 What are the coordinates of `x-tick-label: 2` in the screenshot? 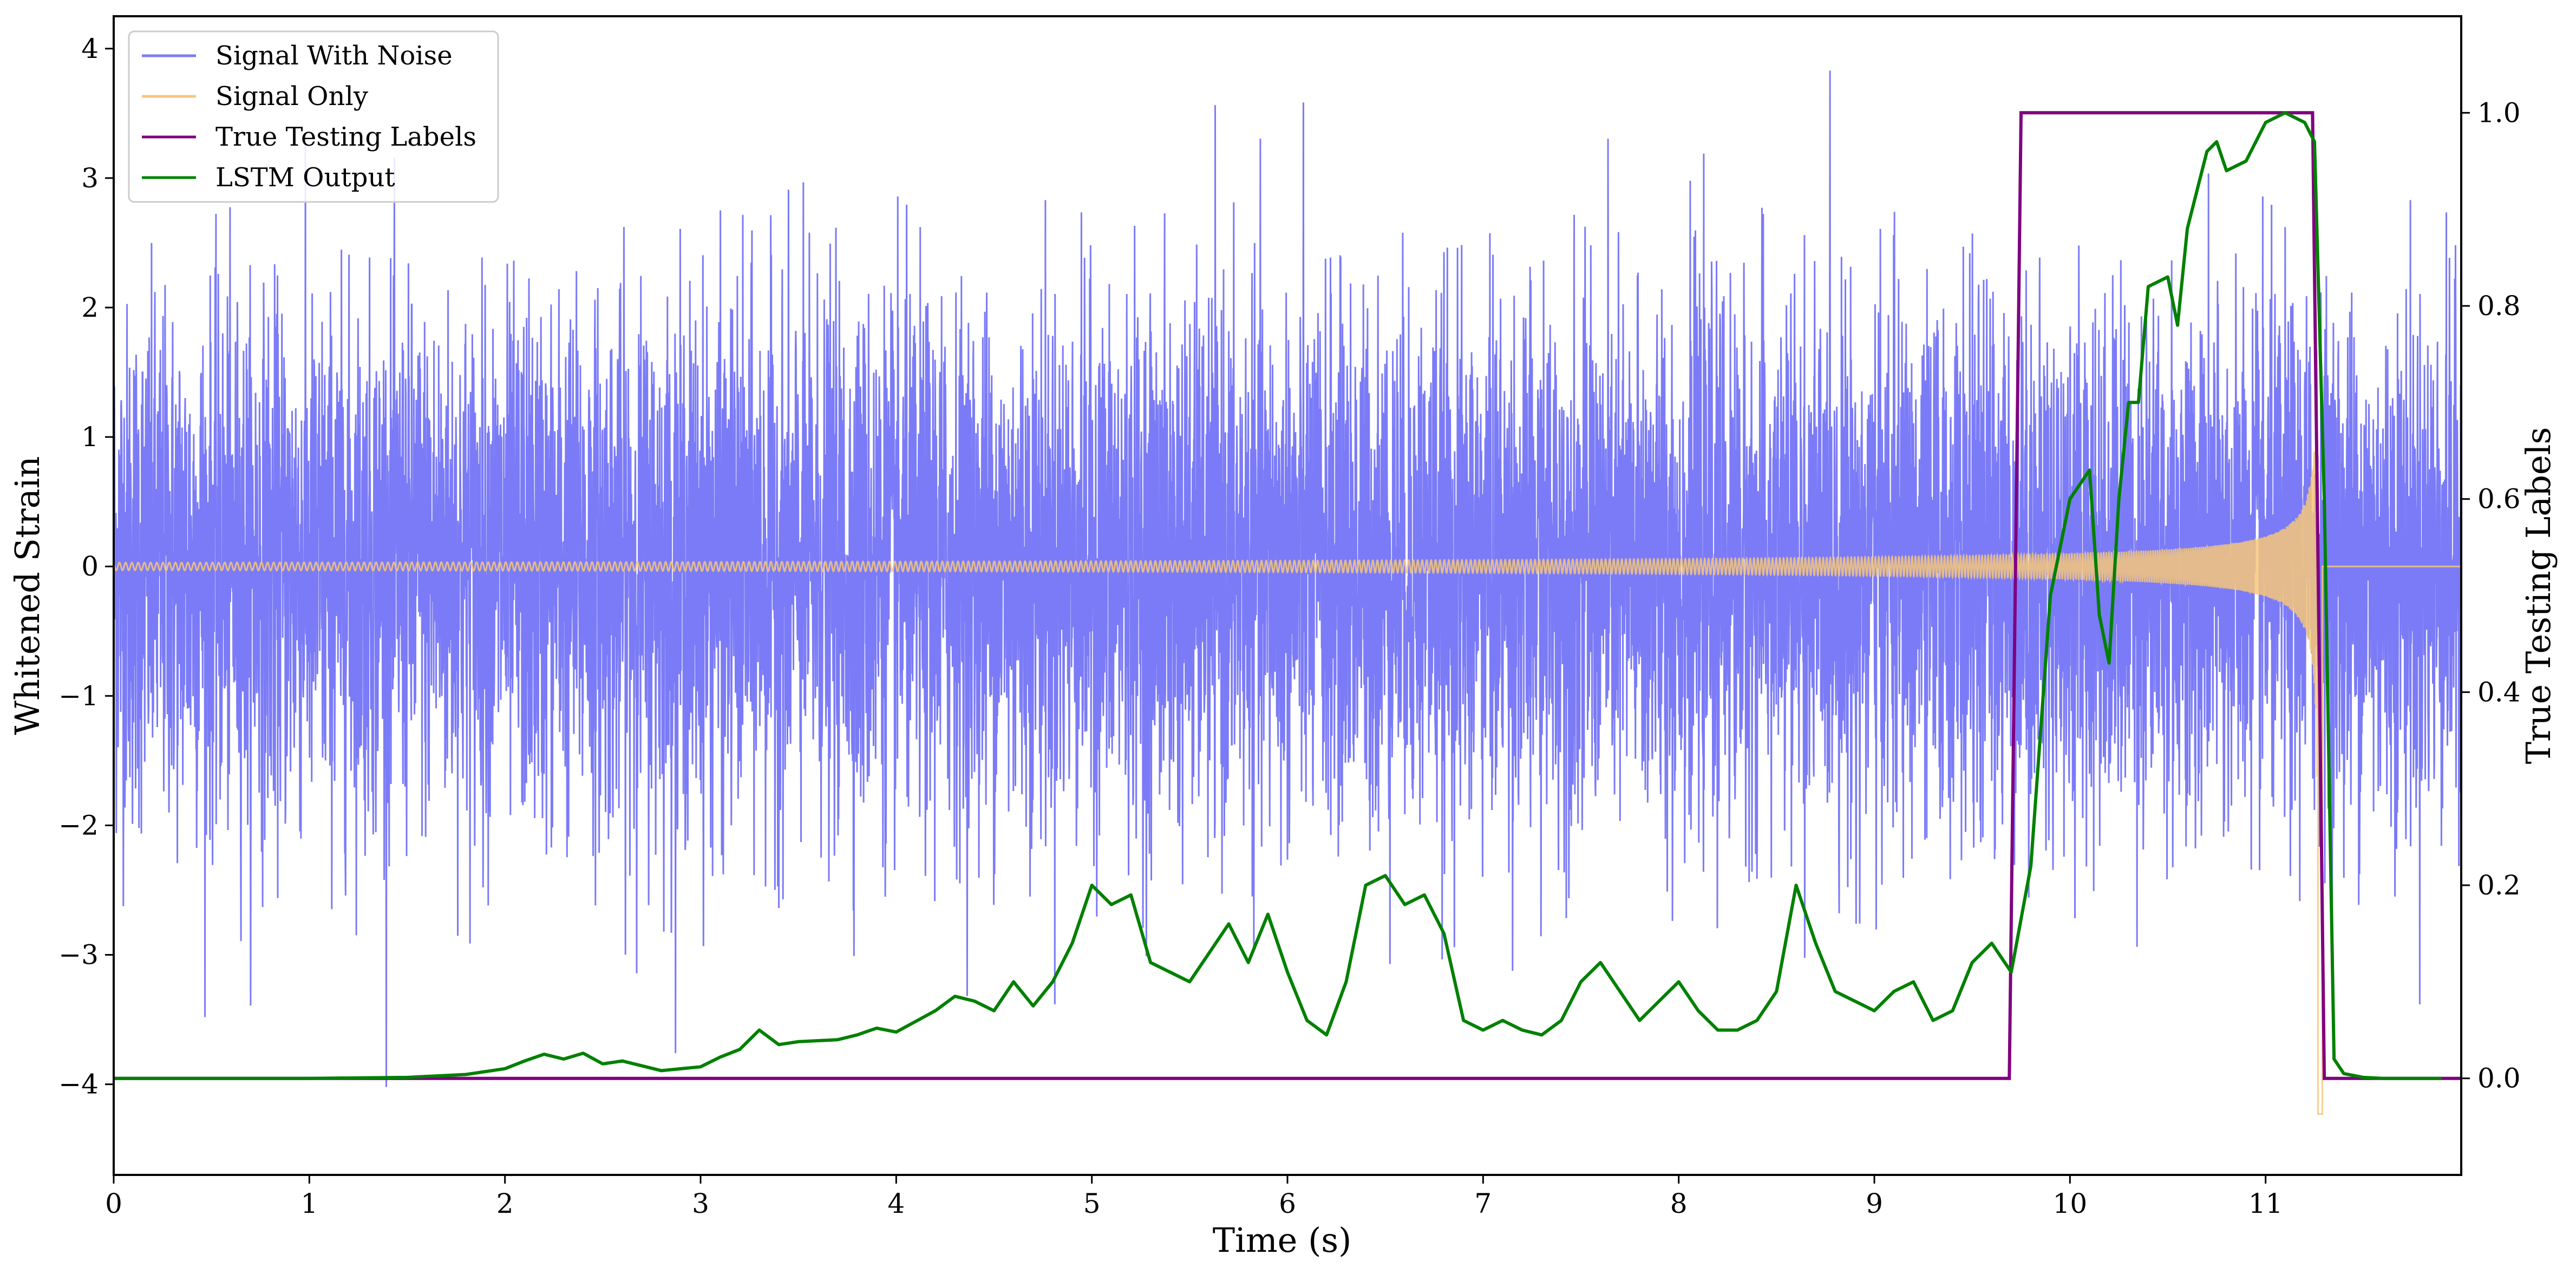 It's located at (505, 1203).